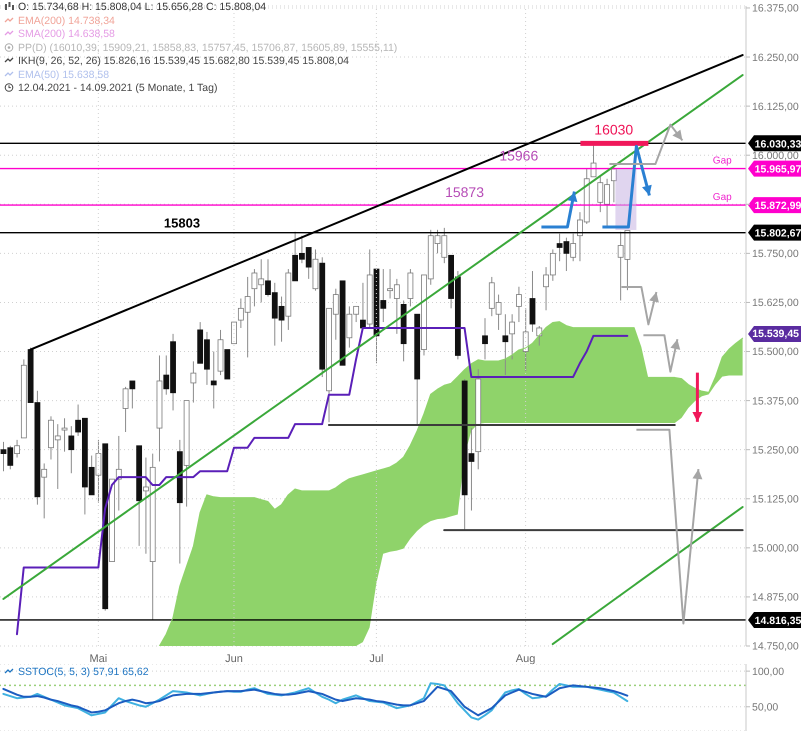 The width and height of the screenshot is (804, 731). What do you see at coordinates (234, 658) in the screenshot?
I see `x-tick-label: Jun` at bounding box center [234, 658].